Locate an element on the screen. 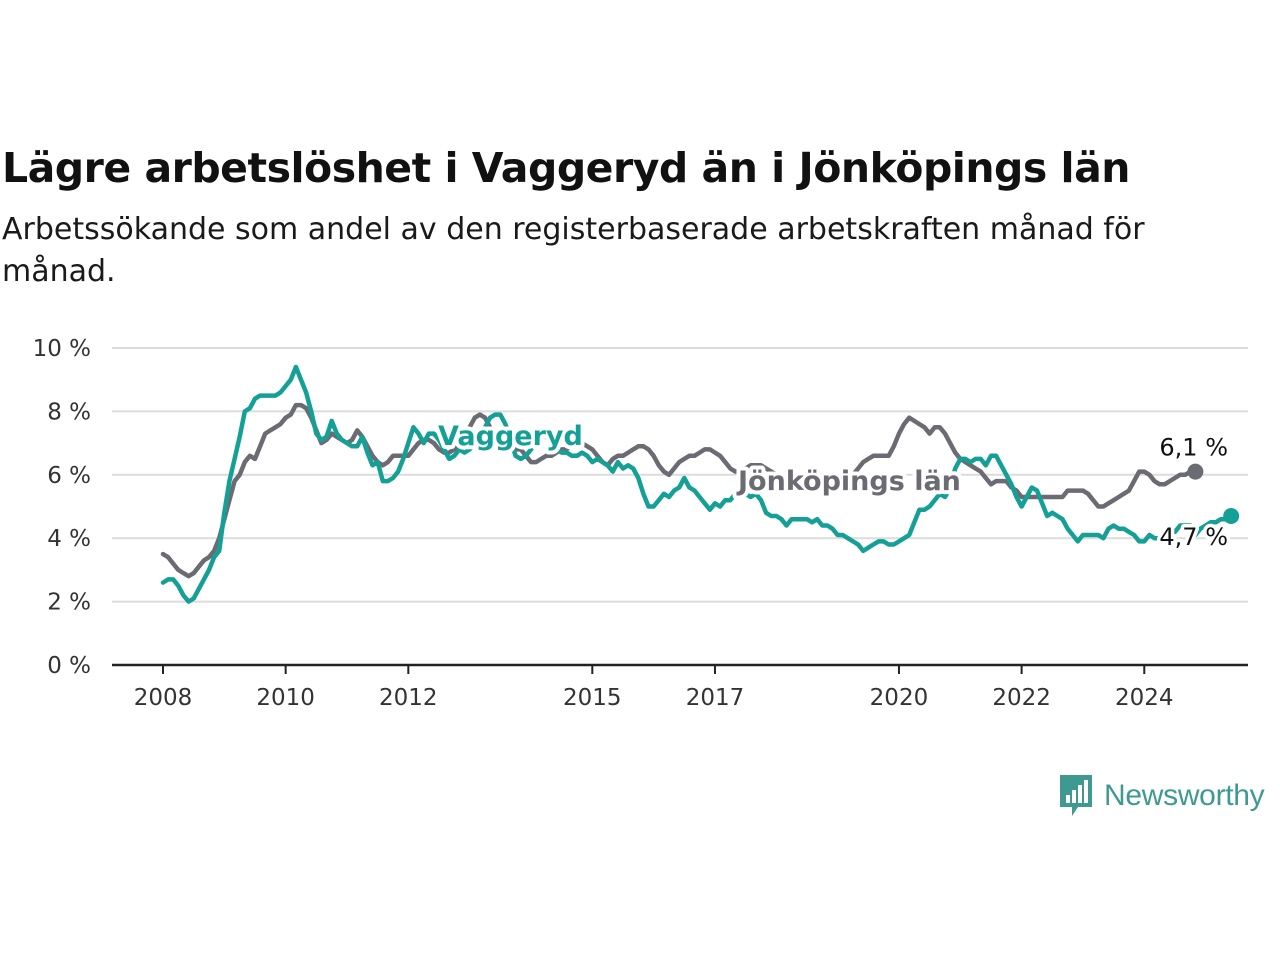 Image resolution: width=1280 pixels, height=960 pixels. end-value-halo: 6,1 % is located at coordinates (1193, 448).